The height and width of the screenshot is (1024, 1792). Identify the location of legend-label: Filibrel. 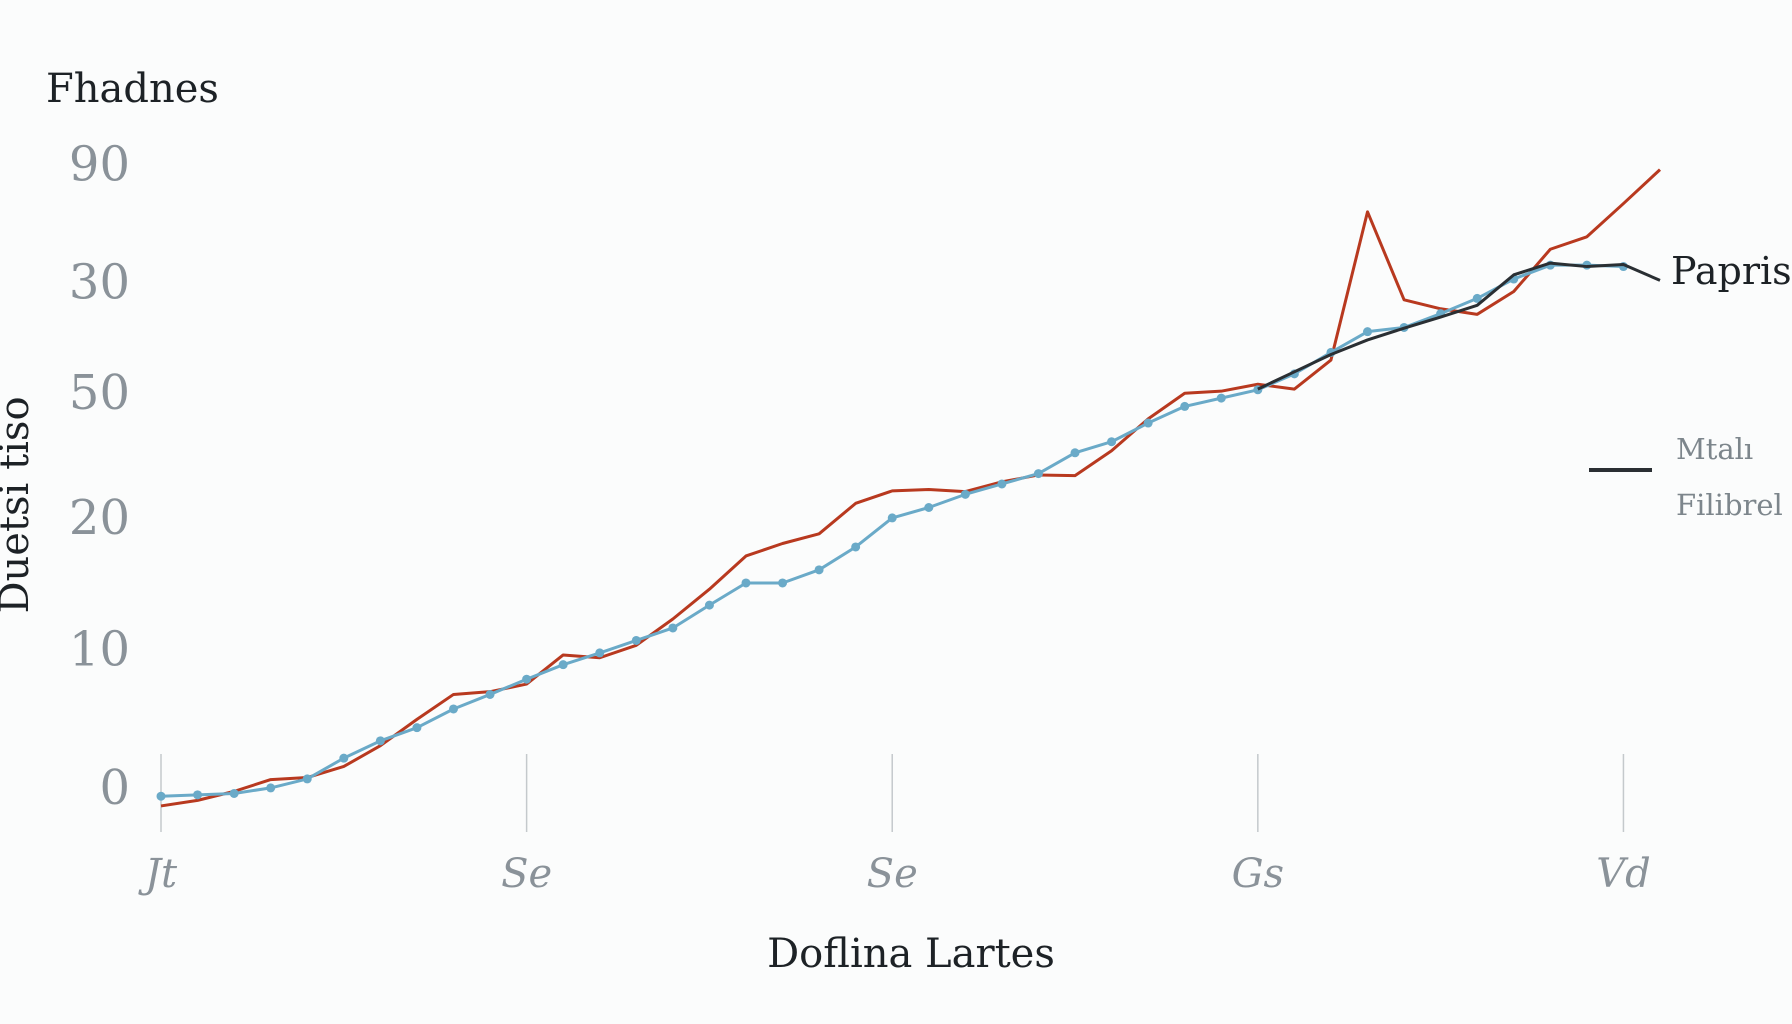
(1729, 505).